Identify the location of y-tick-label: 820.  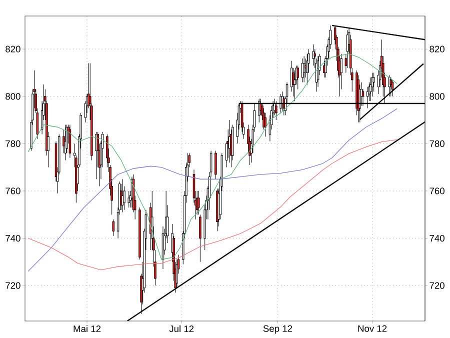
(13, 49).